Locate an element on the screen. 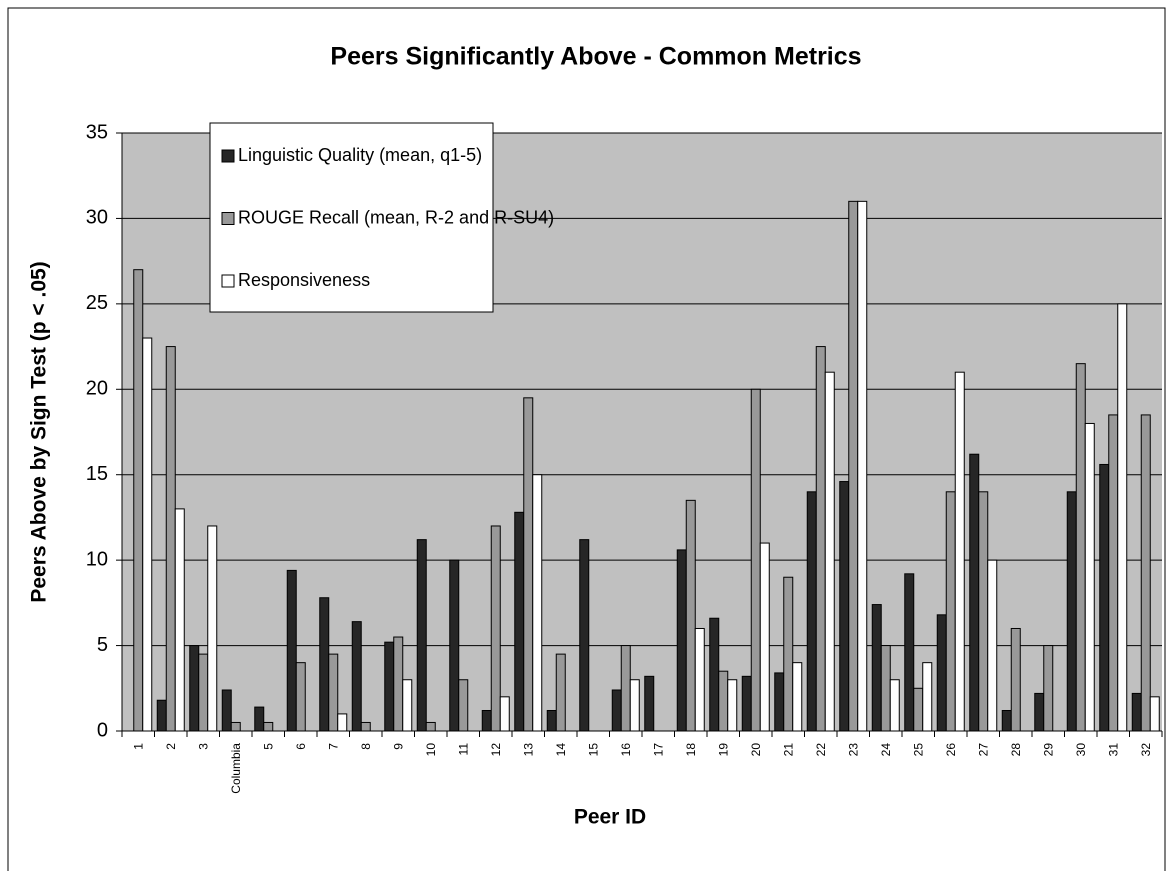 The image size is (1173, 871). x-tick-label: 18 is located at coordinates (691, 750).